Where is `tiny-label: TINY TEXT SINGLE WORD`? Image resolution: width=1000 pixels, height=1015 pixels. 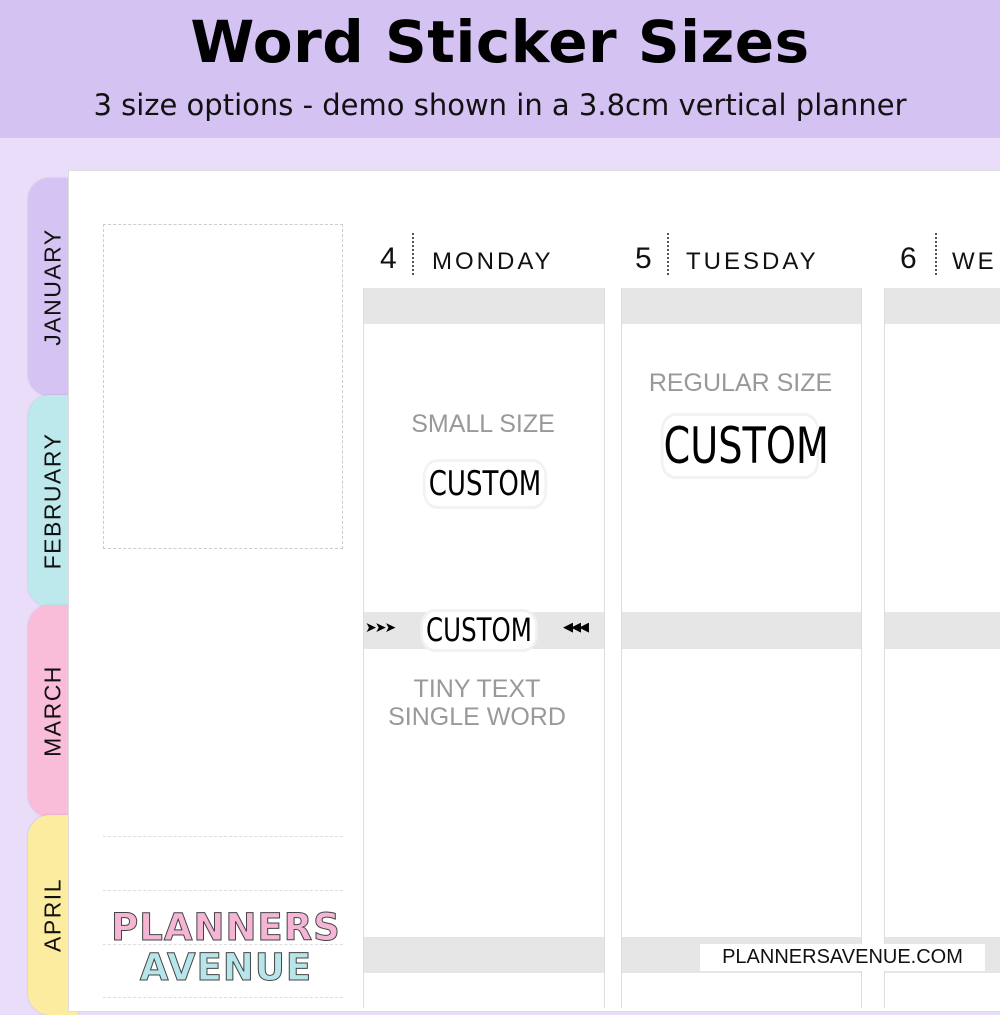
tiny-label: TINY TEXT SINGLE WORD is located at coordinates (477, 703).